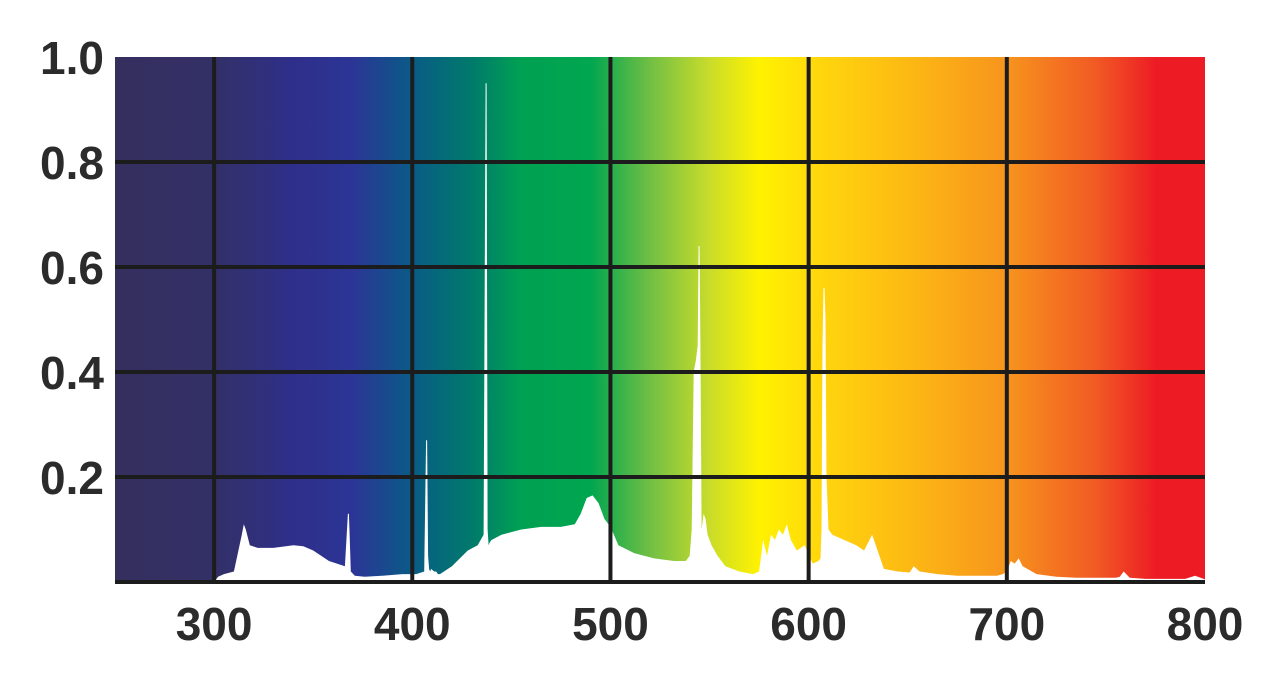 The width and height of the screenshot is (1280, 682). I want to click on x-tick-label-800: 800, so click(1205, 624).